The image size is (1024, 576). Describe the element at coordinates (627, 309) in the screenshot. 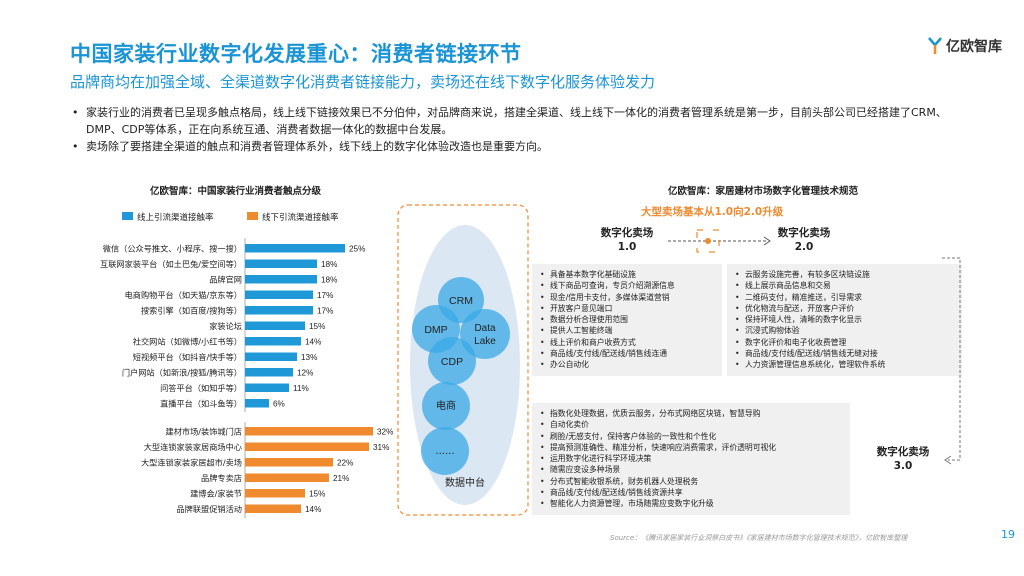

I see `feature-item: 开放客户意见端口` at that location.